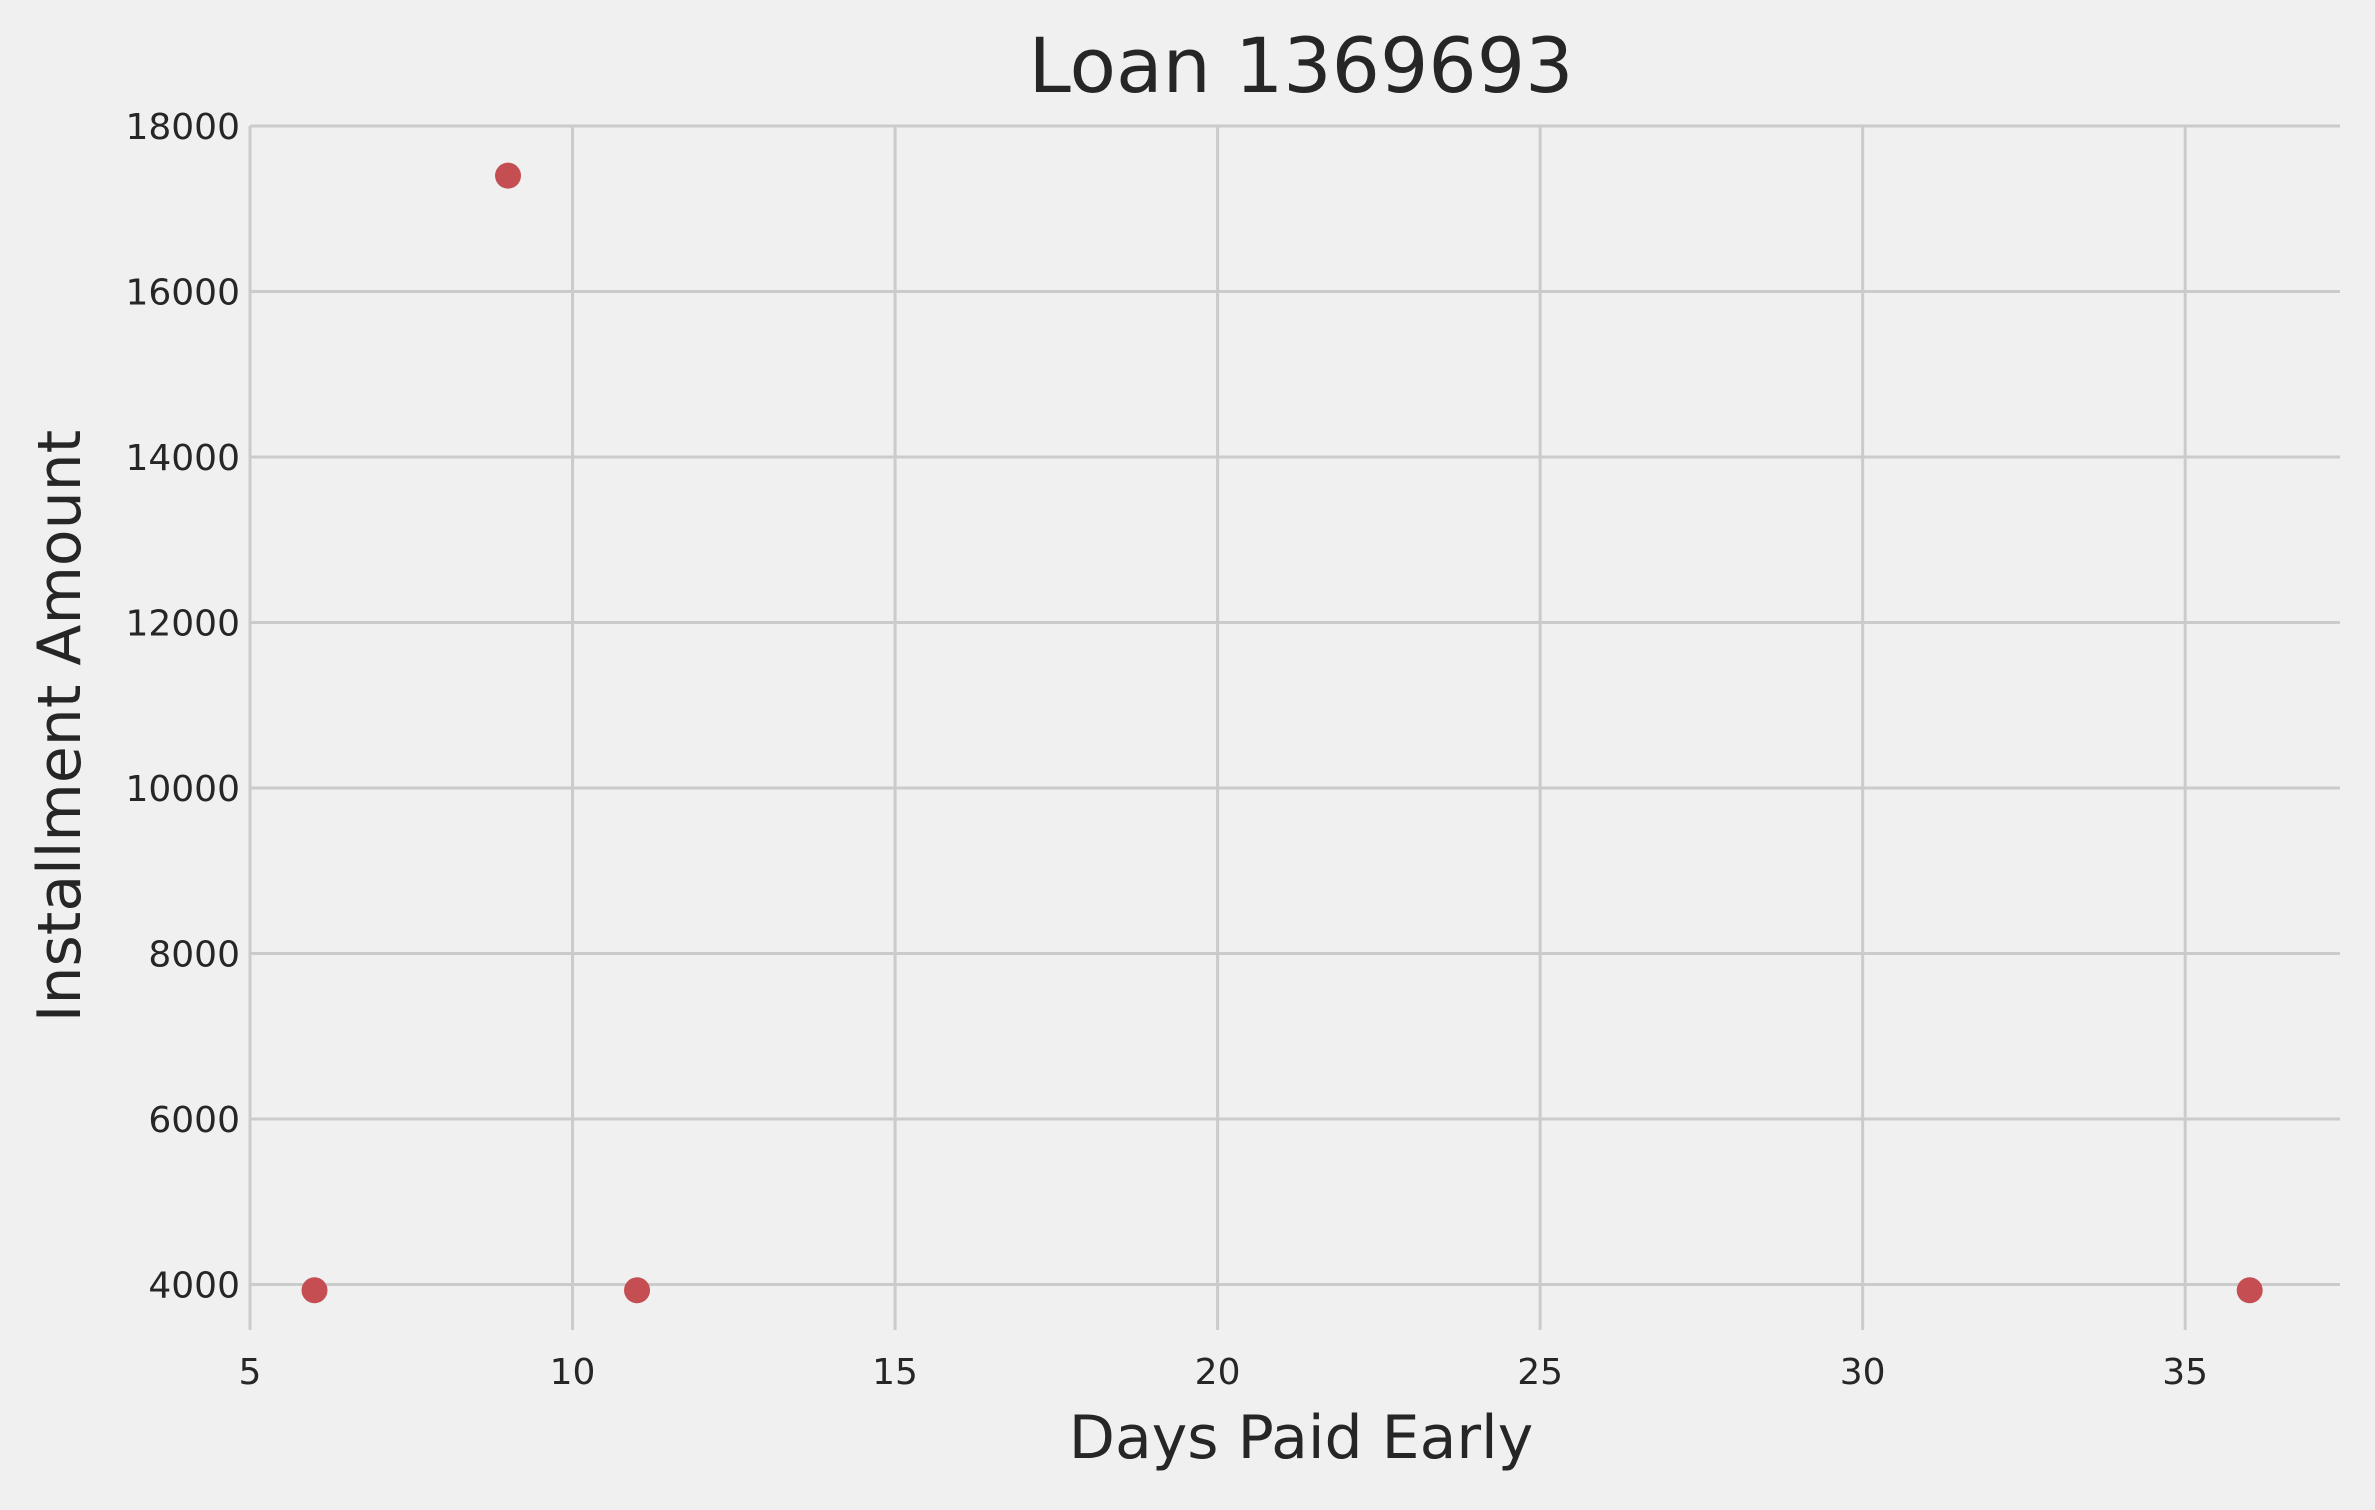  I want to click on y-tick-label: 14000, so click(182, 458).